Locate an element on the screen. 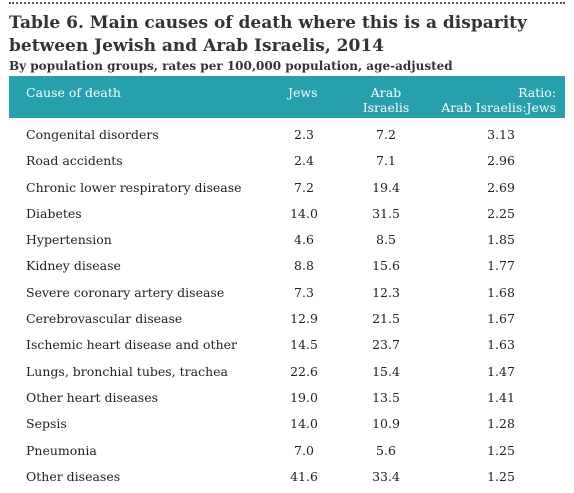  cell-ratio: 2.96 is located at coordinates (501, 161).